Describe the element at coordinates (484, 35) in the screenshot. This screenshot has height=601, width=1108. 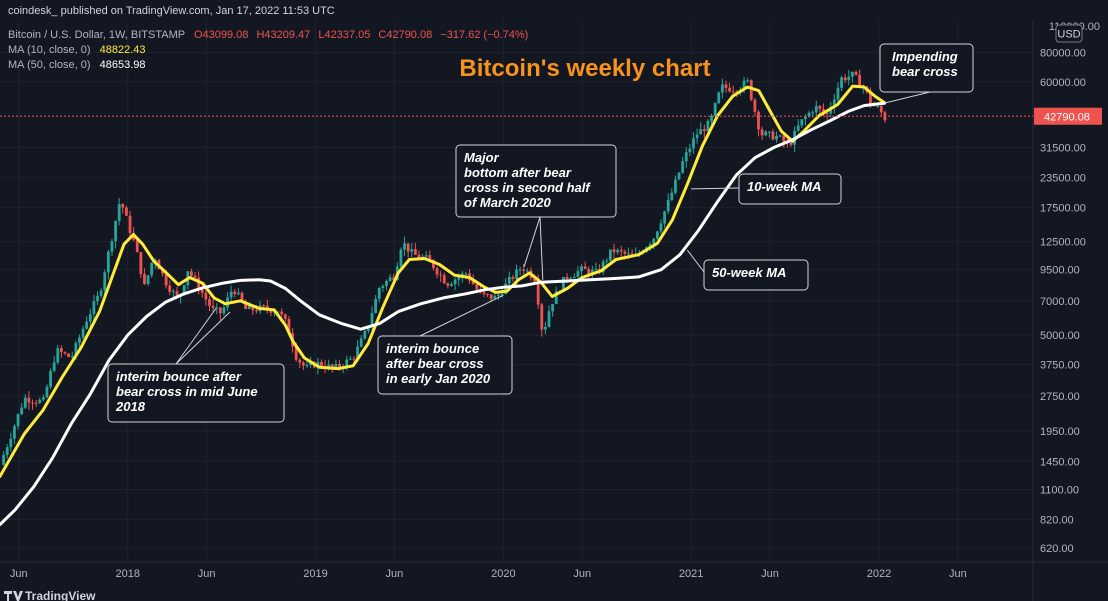
I see `ohlc-change: −317.62 (−0.74%)` at that location.